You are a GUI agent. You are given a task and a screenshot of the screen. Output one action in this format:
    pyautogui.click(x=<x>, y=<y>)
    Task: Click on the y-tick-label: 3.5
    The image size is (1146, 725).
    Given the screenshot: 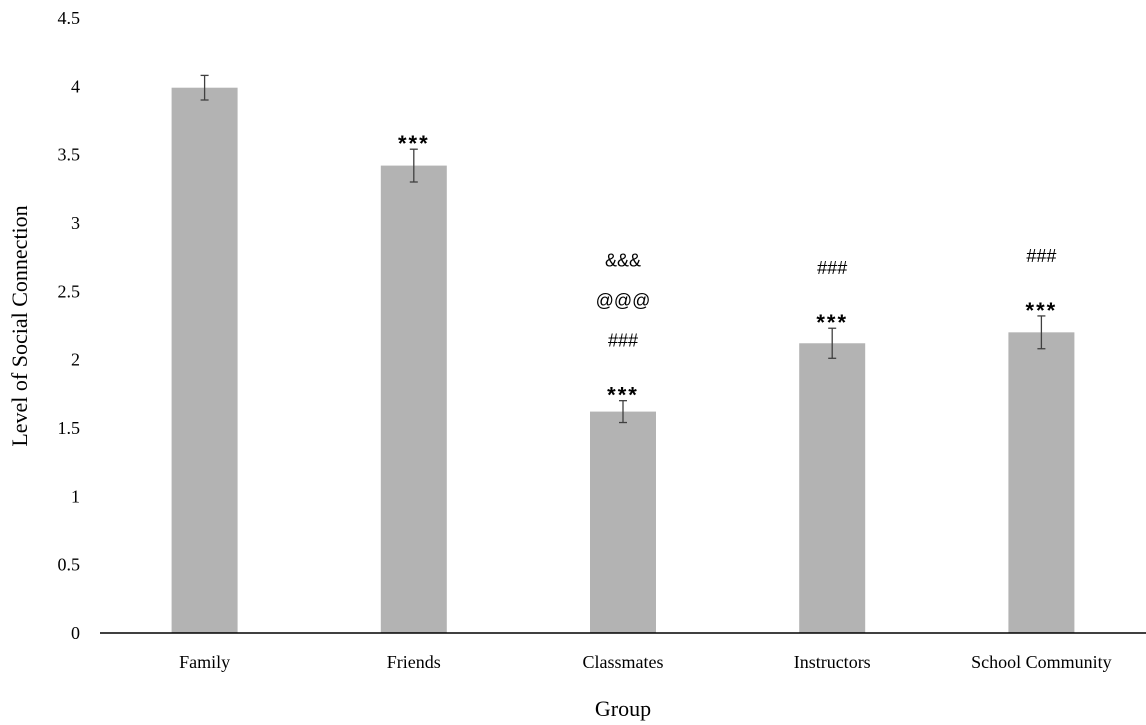 What is the action you would take?
    pyautogui.click(x=69, y=155)
    